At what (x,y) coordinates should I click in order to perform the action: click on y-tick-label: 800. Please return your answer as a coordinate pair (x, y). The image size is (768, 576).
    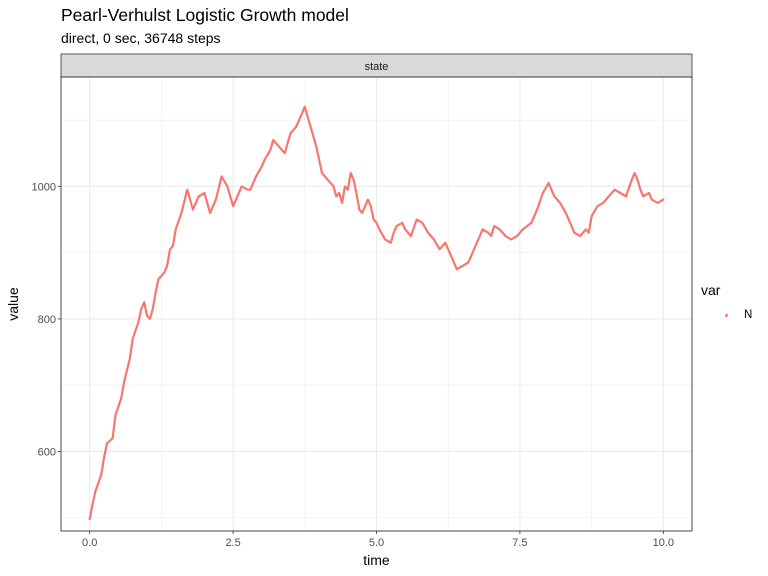
    Looking at the image, I should click on (47, 320).